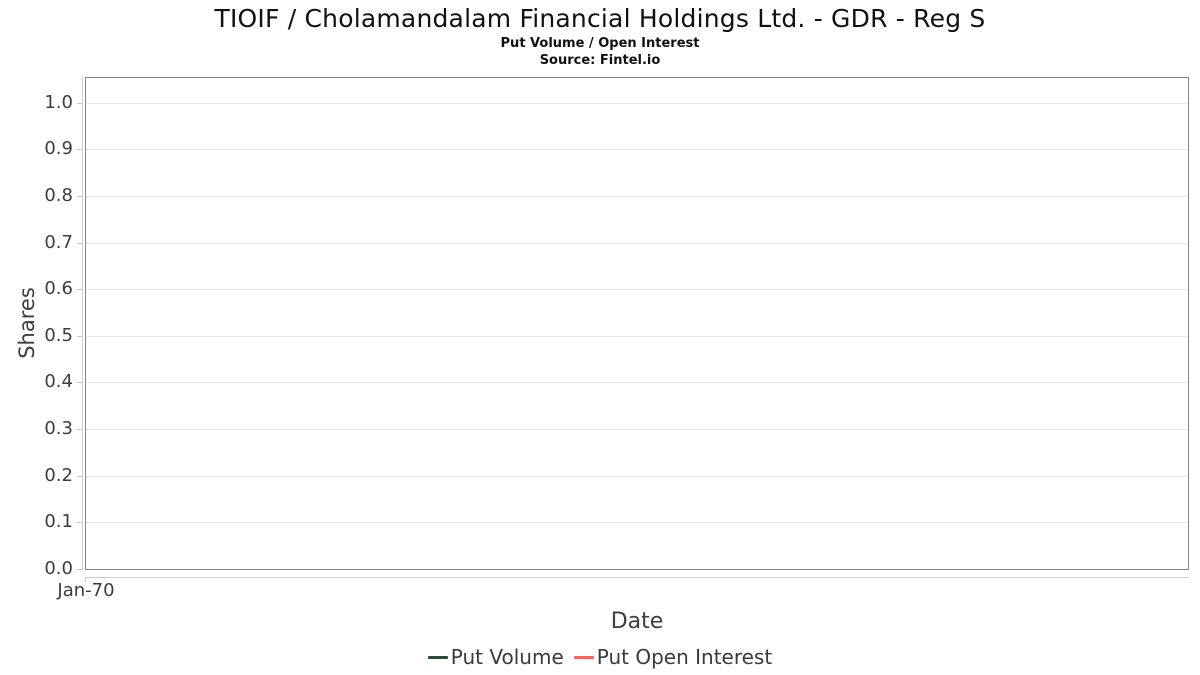  I want to click on x-axis-tick, so click(85, 579).